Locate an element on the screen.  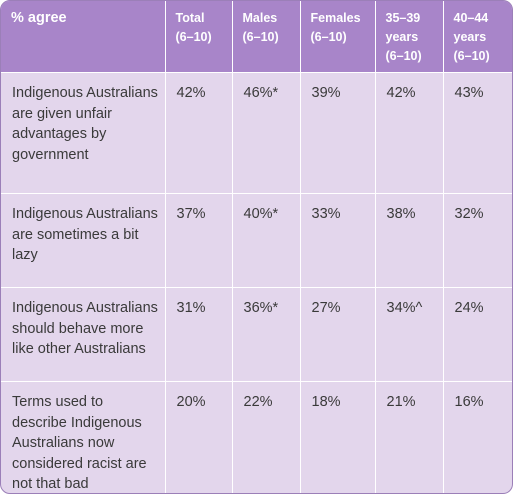
header-percent-agree: % agree is located at coordinates (83, 37).